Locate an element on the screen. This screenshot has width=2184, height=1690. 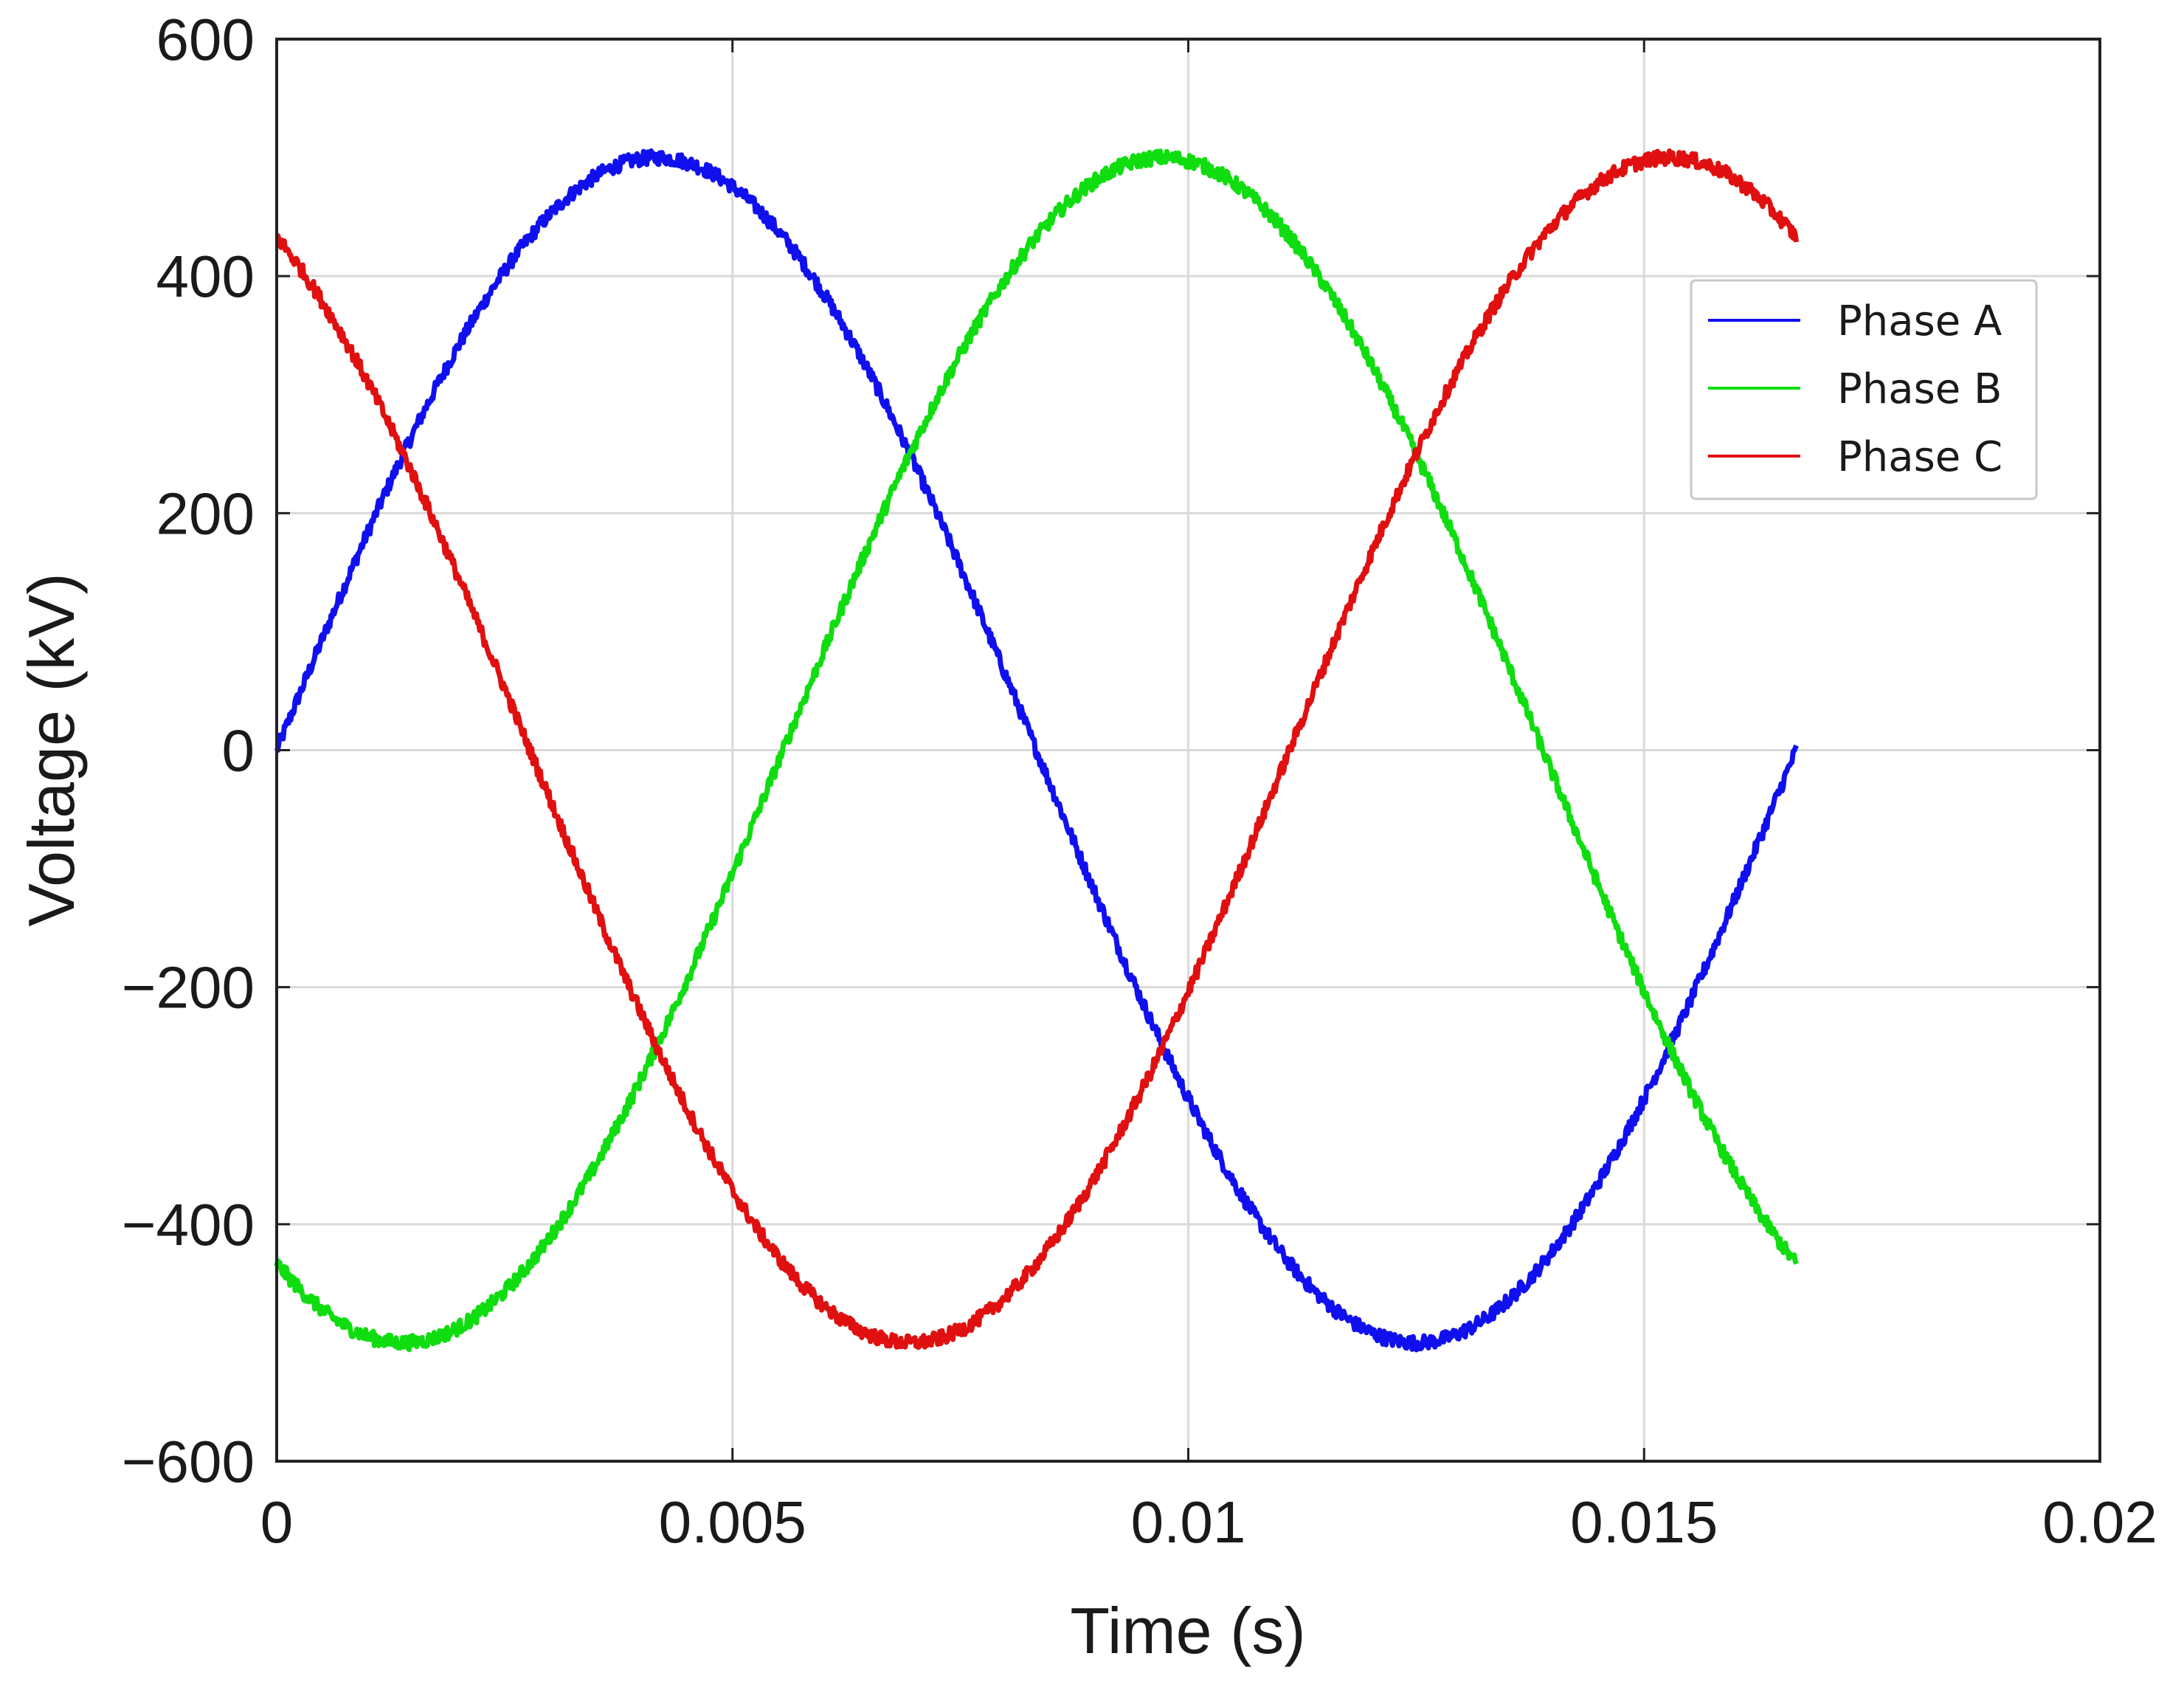
legend-label-phase-a: Phase A is located at coordinates (1920, 321).